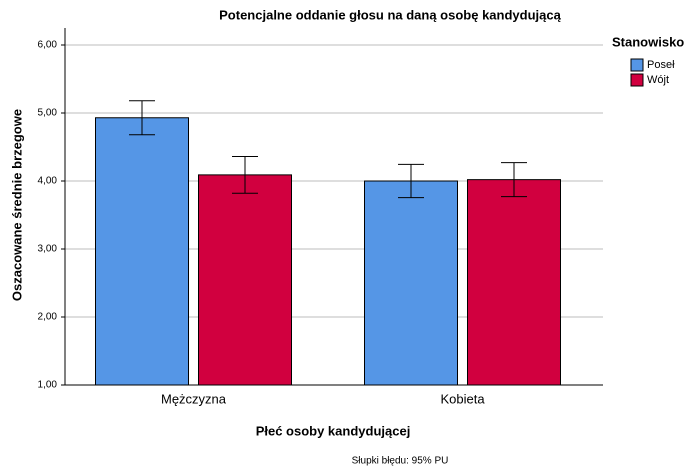 This screenshot has height=469, width=698. I want to click on y-tick-label: 5,00, so click(48, 113).